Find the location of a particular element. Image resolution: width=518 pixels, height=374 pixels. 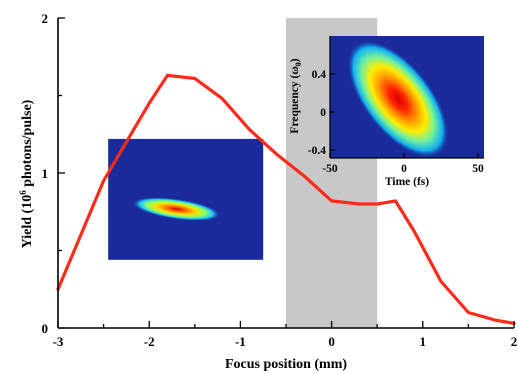

inset-x-tick-label: 0 is located at coordinates (404, 169).